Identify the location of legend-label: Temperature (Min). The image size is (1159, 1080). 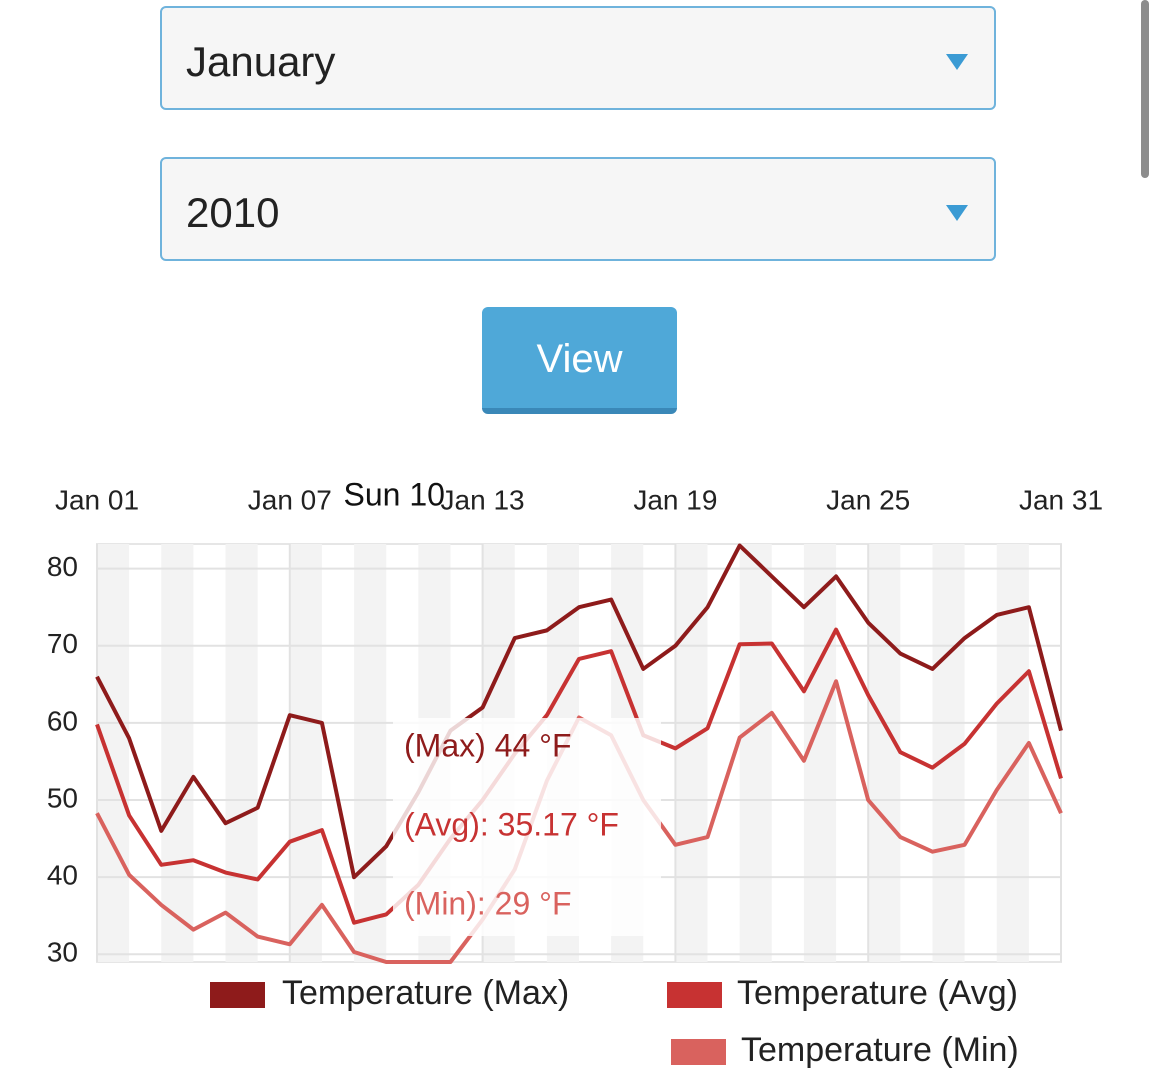
(880, 1050).